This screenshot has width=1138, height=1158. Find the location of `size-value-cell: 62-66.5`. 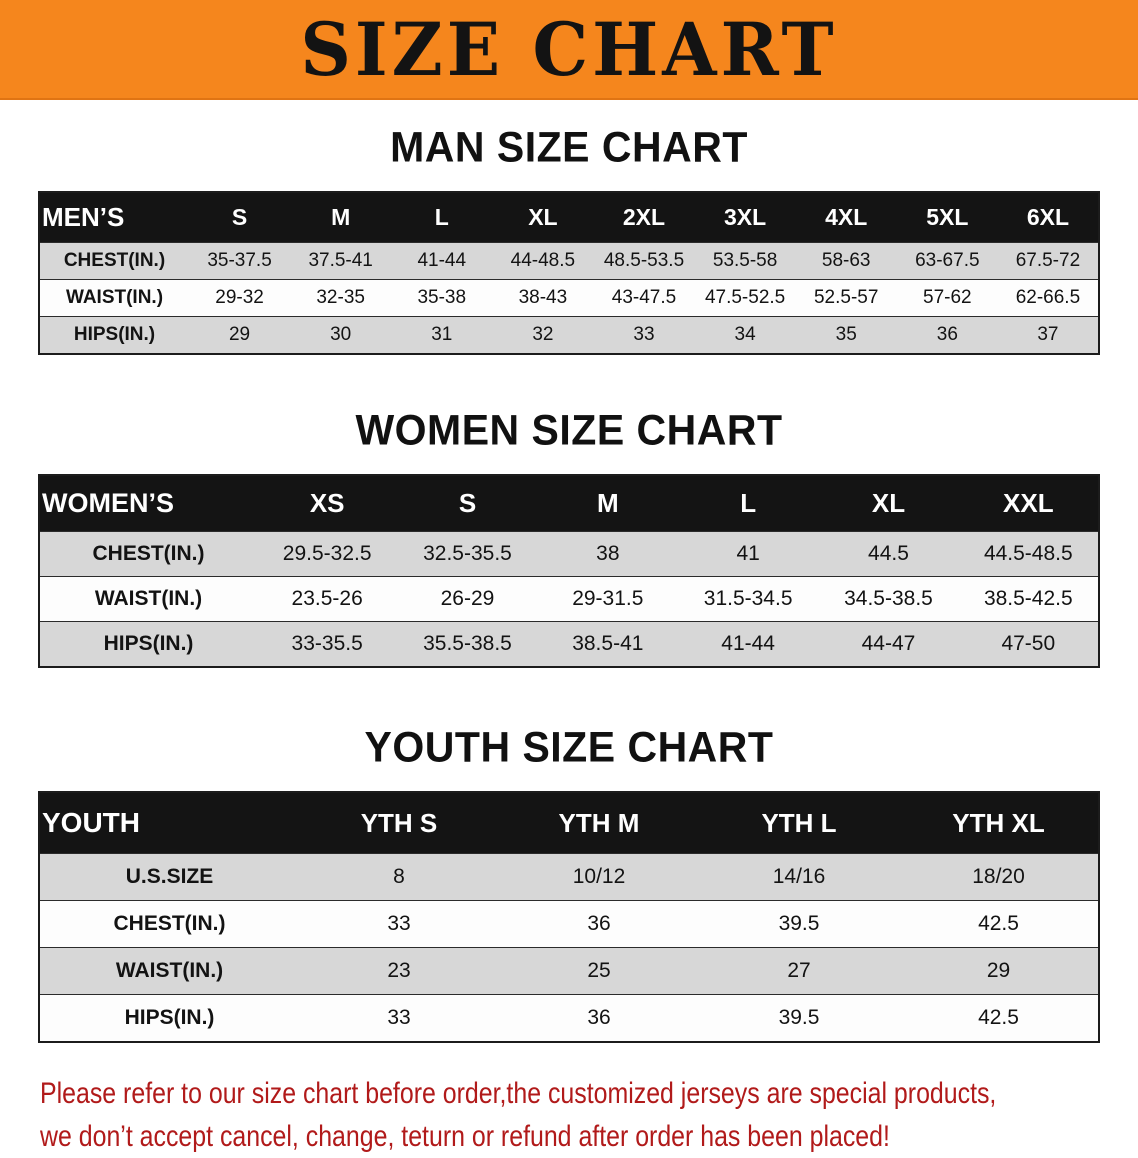

size-value-cell: 62-66.5 is located at coordinates (1048, 297).